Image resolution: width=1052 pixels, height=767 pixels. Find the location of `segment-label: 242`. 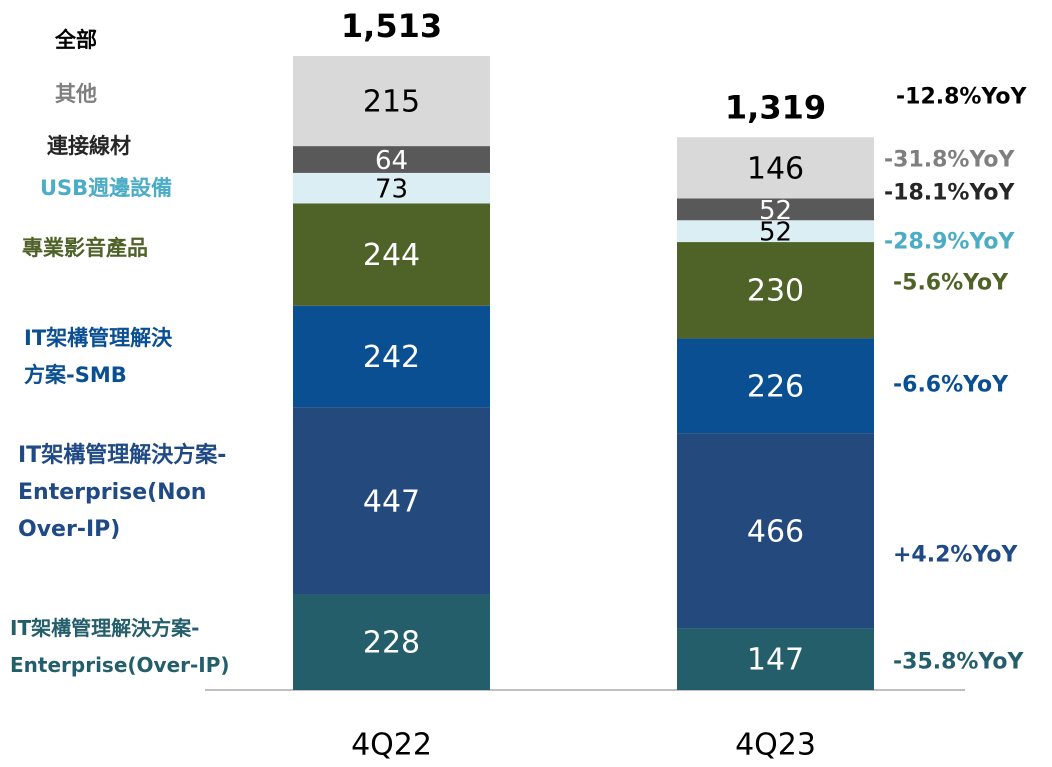

segment-label: 242 is located at coordinates (391, 357).